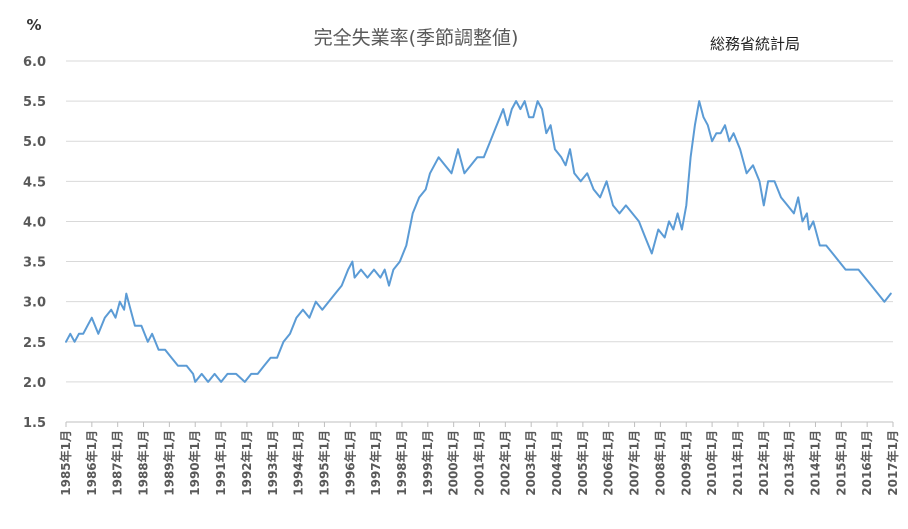 The height and width of the screenshot is (529, 908). I want to click on y-tick-label: 5.5, so click(34, 102).